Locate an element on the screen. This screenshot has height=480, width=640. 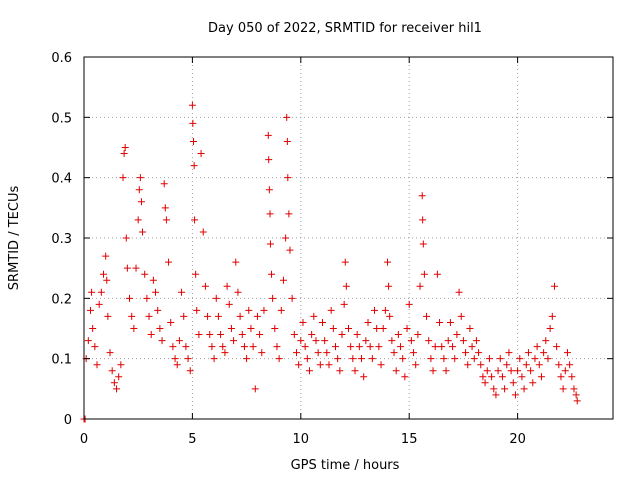
y-tick-label: 0.5 is located at coordinates (61, 118).